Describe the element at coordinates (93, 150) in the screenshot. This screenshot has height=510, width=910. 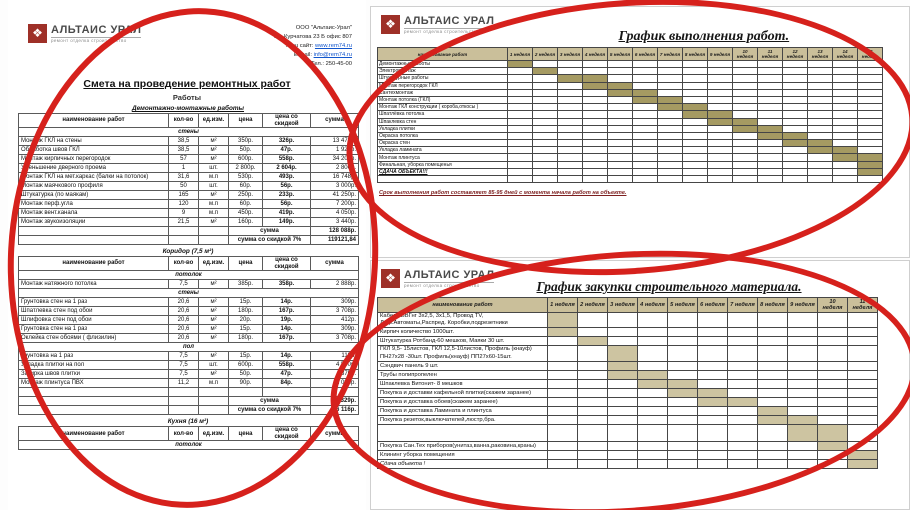
I see `cell: Обработка швов ГКЛ` at that location.